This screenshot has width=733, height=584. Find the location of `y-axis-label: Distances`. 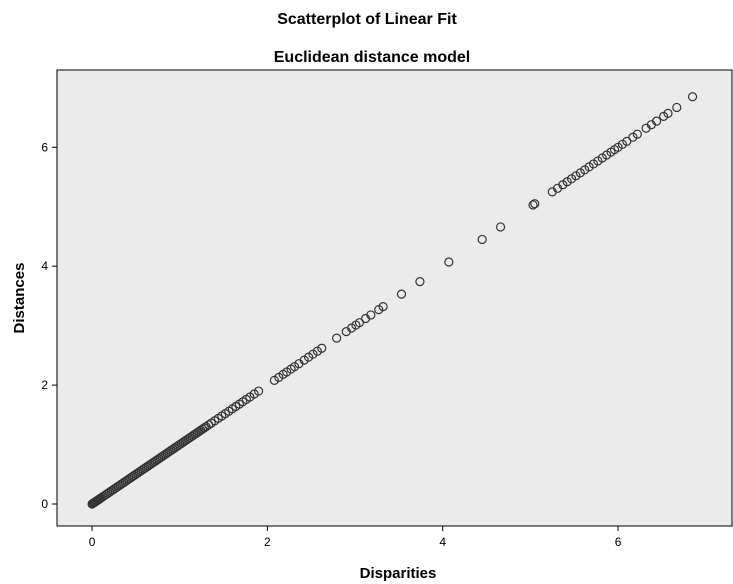

y-axis-label: Distances is located at coordinates (19, 298).